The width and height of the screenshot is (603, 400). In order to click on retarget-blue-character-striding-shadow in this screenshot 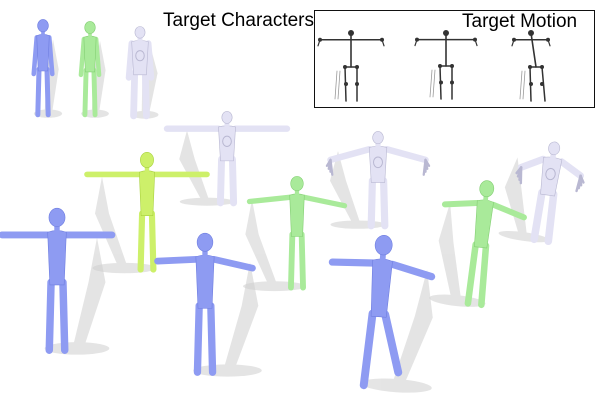, I will do `click(397, 331)`.